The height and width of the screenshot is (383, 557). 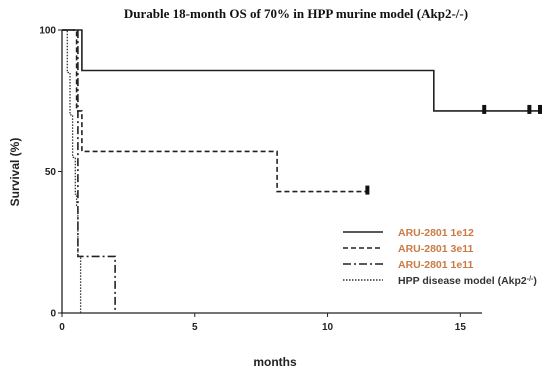 I want to click on x-axis-label: months, so click(x=275, y=362).